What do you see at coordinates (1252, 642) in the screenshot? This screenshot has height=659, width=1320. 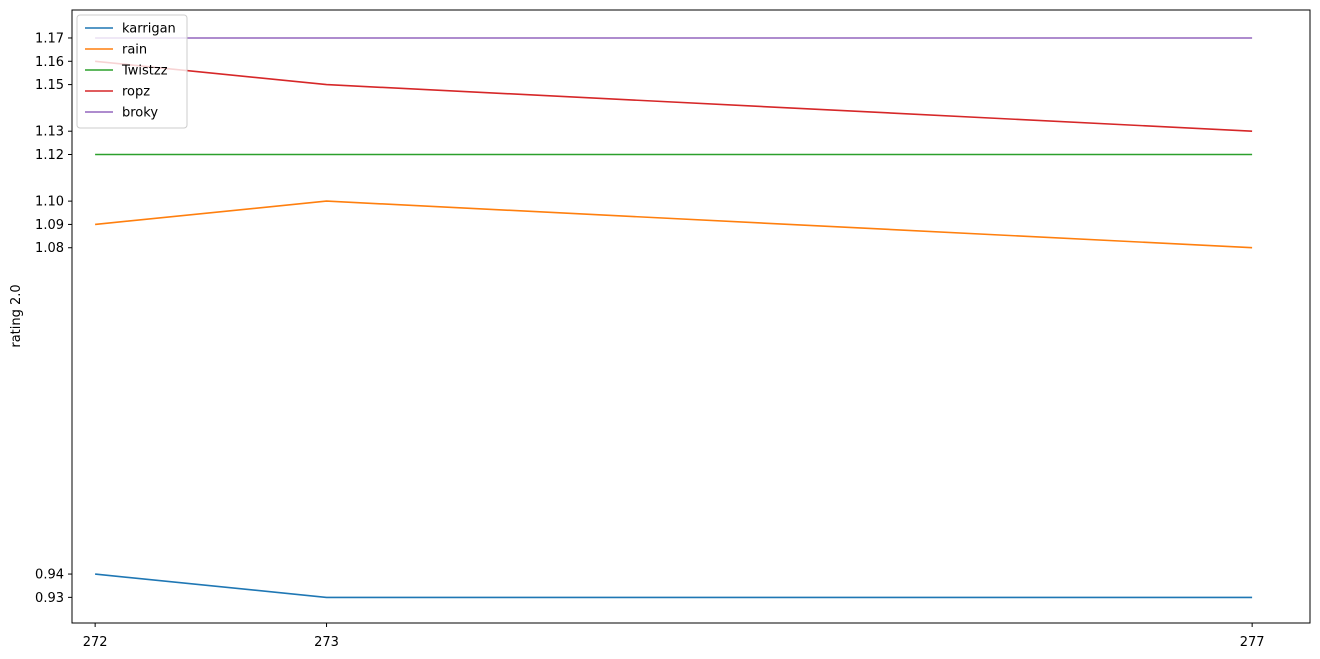 I see `x-tick-label: 277` at bounding box center [1252, 642].